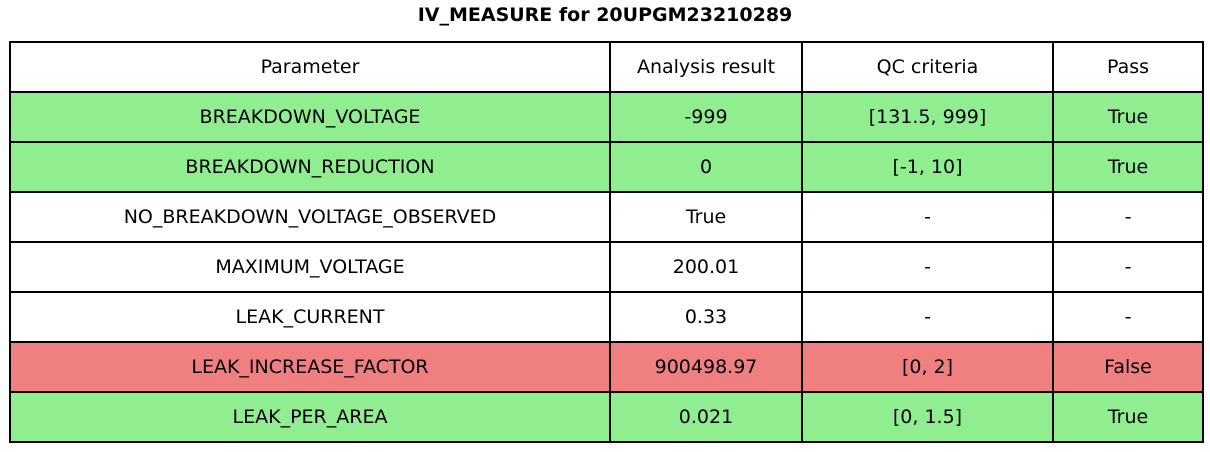 The width and height of the screenshot is (1210, 452). I want to click on cell-qc-criteria: [131.5, 999], so click(927, 117).